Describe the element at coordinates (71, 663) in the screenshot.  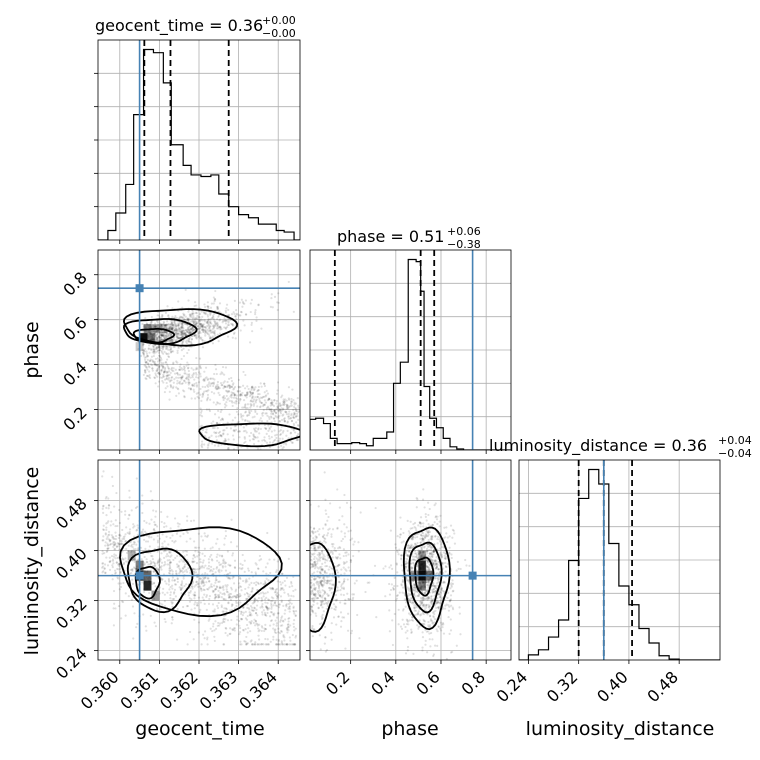
I see `joint-geocent-time-luminosity-distance-ytick-label-0: 0.24` at that location.